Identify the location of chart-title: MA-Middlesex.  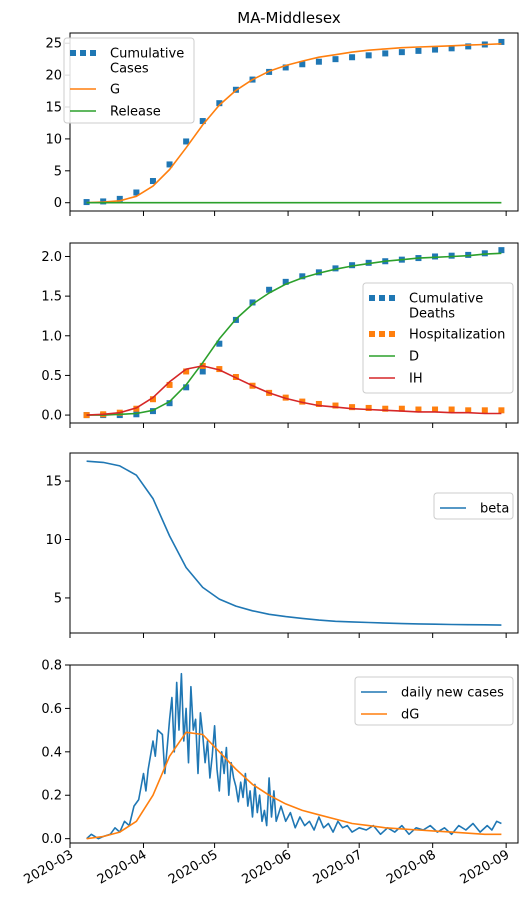
(289, 18).